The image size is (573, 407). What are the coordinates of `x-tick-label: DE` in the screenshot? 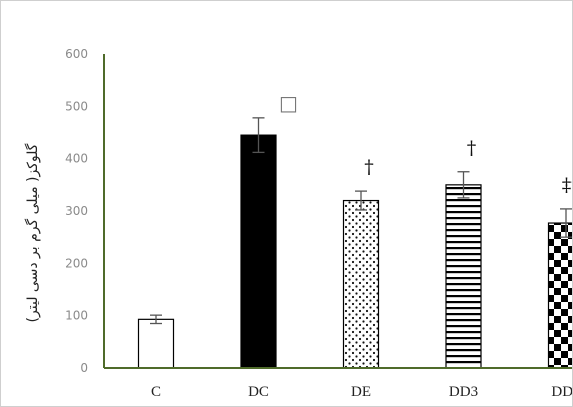 It's located at (361, 392).